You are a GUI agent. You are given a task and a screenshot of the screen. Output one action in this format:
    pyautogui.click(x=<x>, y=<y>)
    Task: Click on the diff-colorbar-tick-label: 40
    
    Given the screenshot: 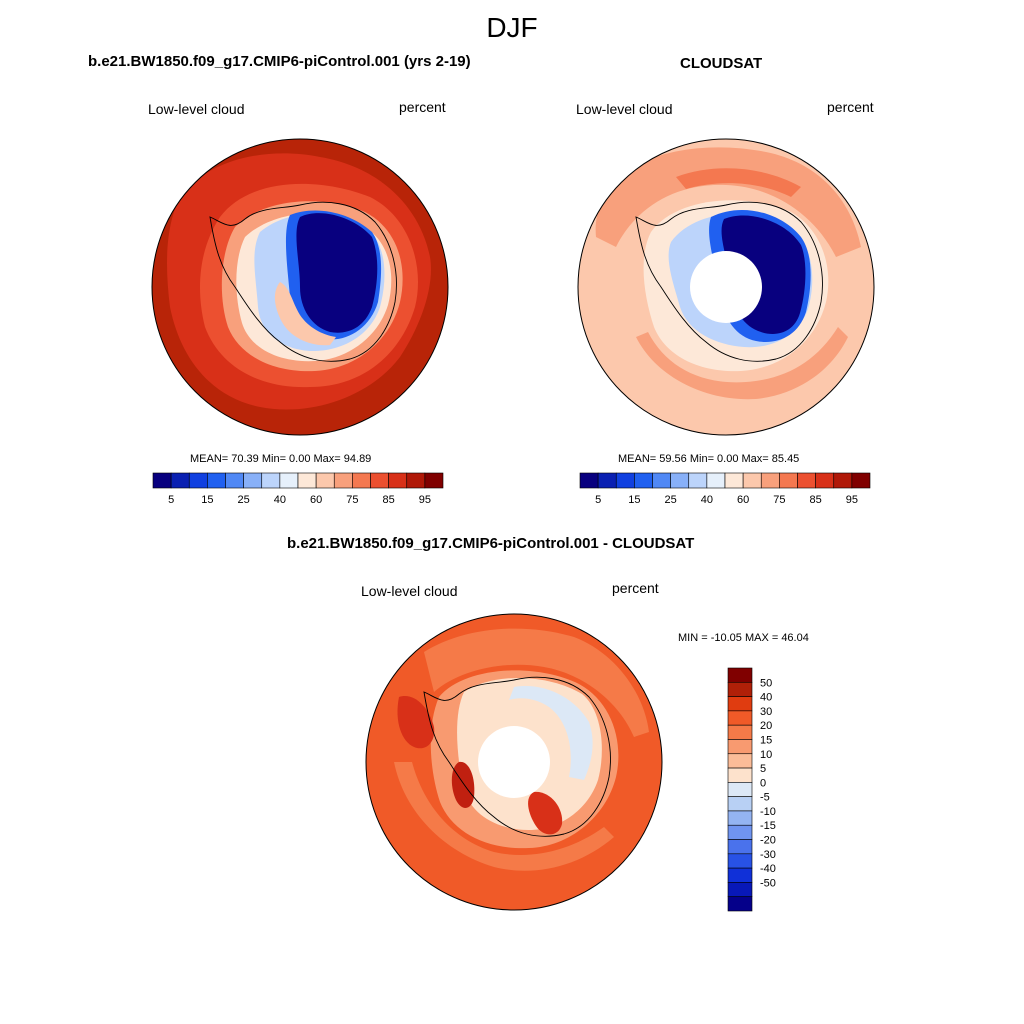 What is the action you would take?
    pyautogui.click(x=766, y=698)
    